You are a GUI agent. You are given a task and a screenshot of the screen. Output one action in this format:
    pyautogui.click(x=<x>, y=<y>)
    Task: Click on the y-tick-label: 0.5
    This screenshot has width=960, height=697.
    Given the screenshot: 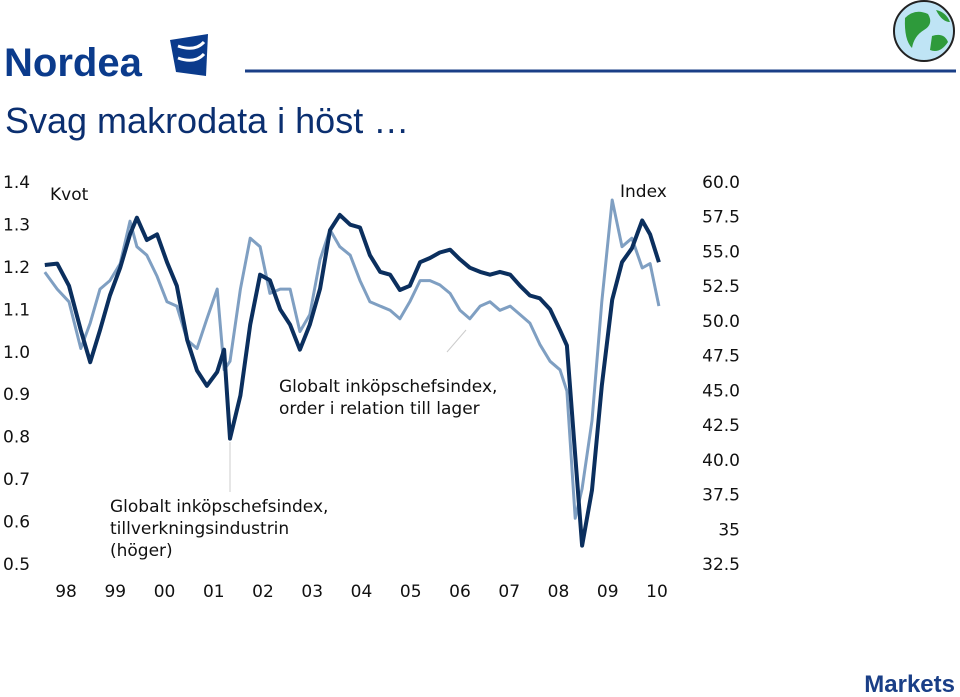 What is the action you would take?
    pyautogui.click(x=16, y=565)
    